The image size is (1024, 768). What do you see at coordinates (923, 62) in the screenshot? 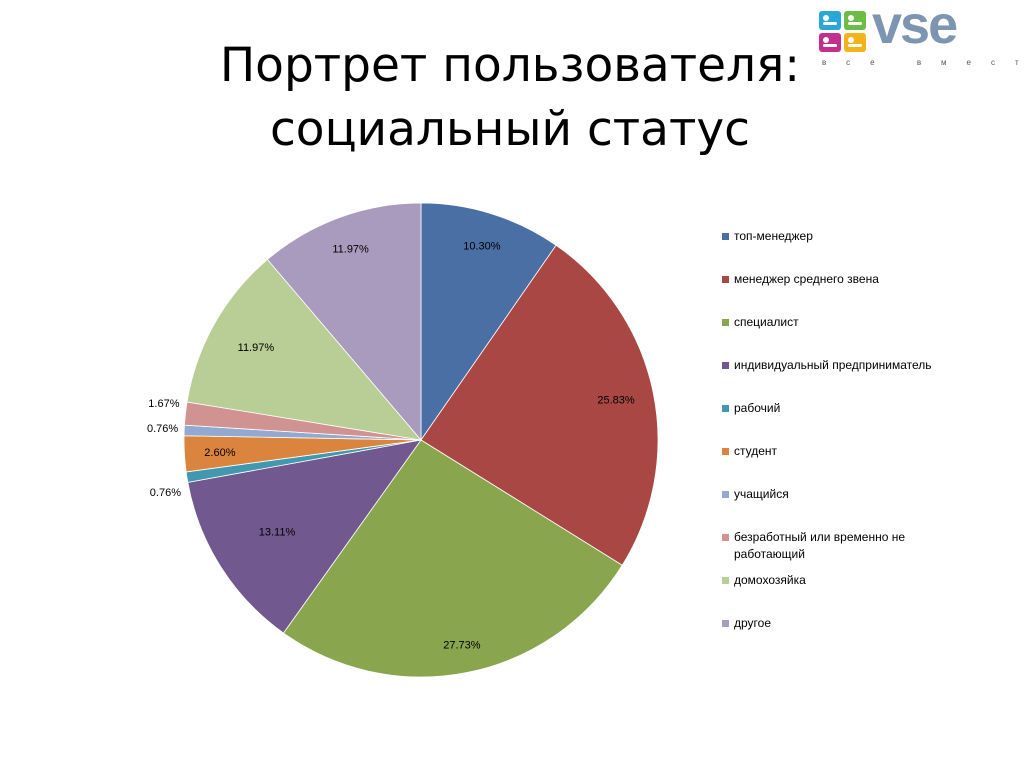
I see `logo-tagline: все вместе` at bounding box center [923, 62].